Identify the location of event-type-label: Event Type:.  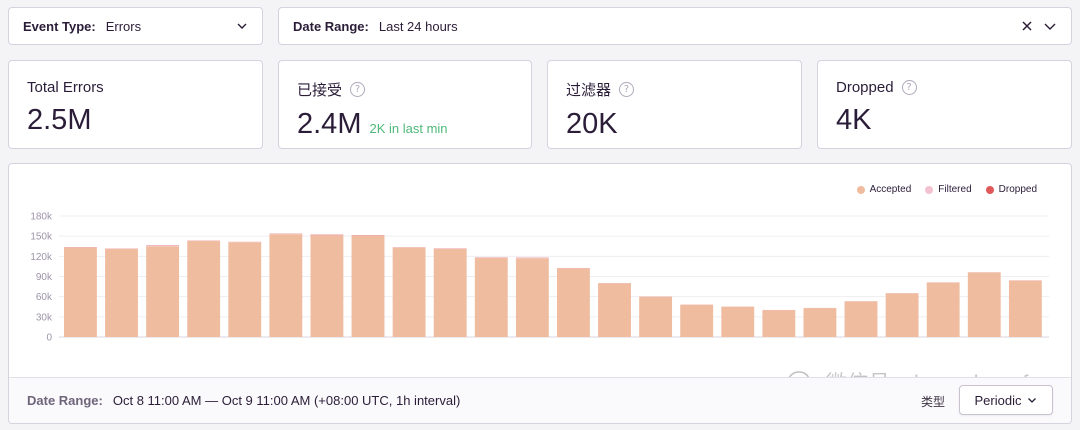
(59, 26).